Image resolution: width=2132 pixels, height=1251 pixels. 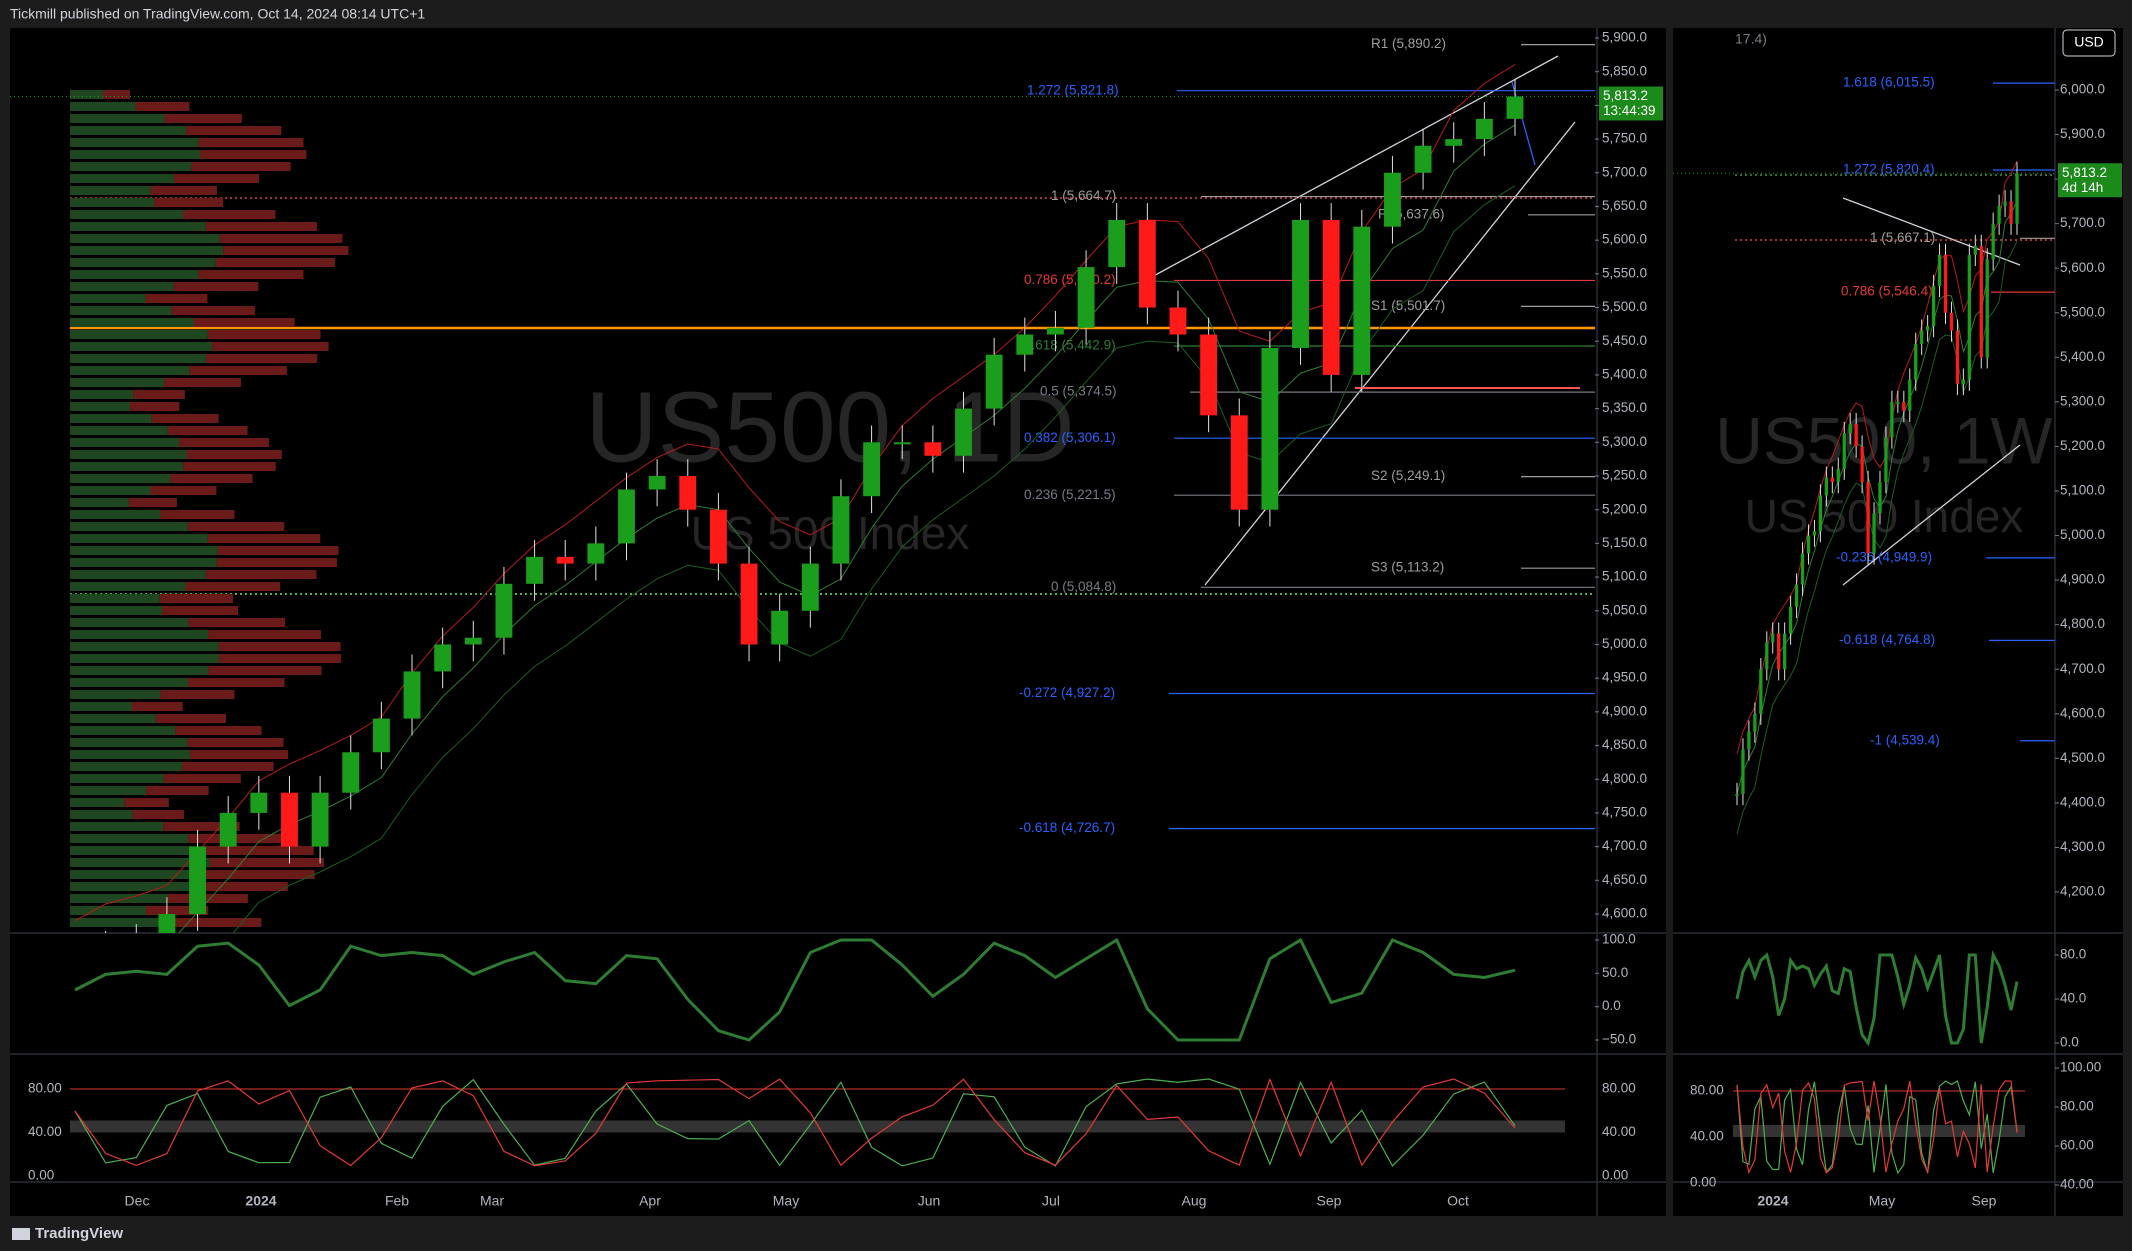 I want to click on x-tick-label: Jul, so click(x=1051, y=1201).